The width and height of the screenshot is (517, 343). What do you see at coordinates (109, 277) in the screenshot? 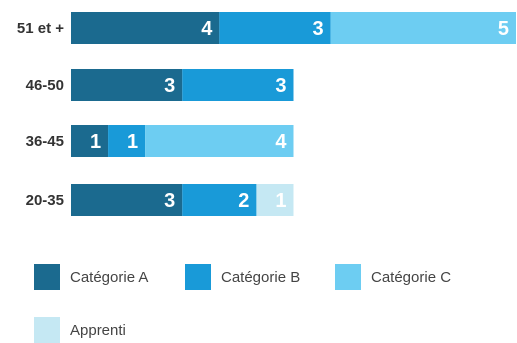
I see `legend-label: Catégorie A` at bounding box center [109, 277].